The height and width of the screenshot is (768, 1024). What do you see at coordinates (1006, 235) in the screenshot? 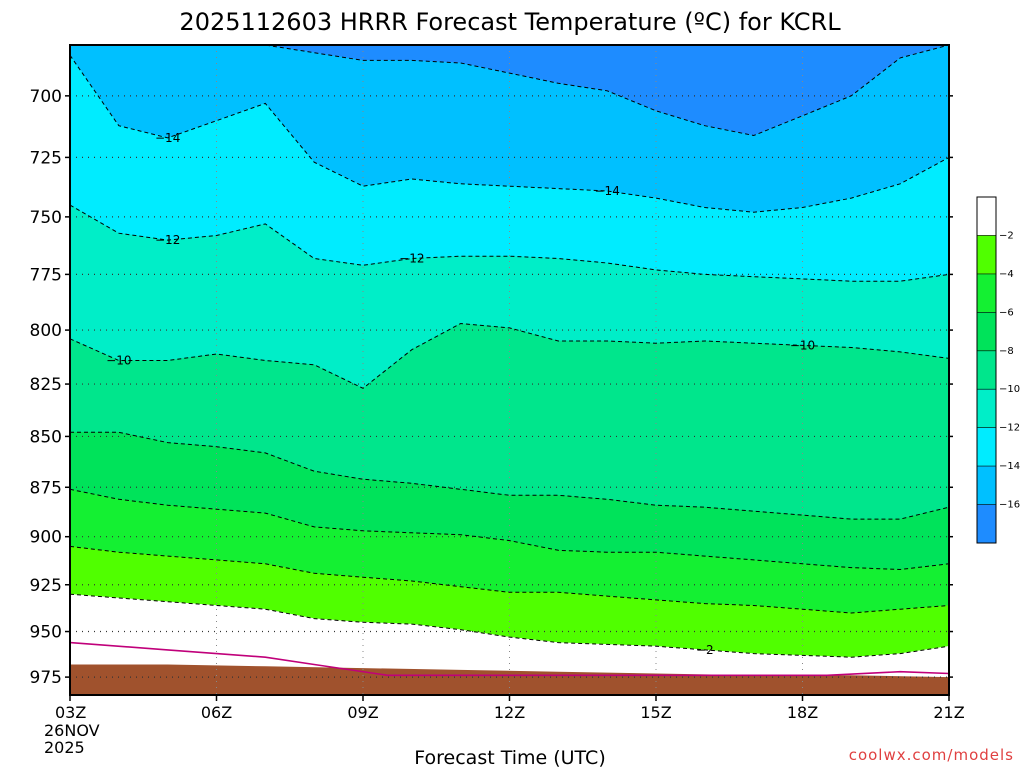
I see `colorbar-tick-label: −2` at bounding box center [1006, 235].